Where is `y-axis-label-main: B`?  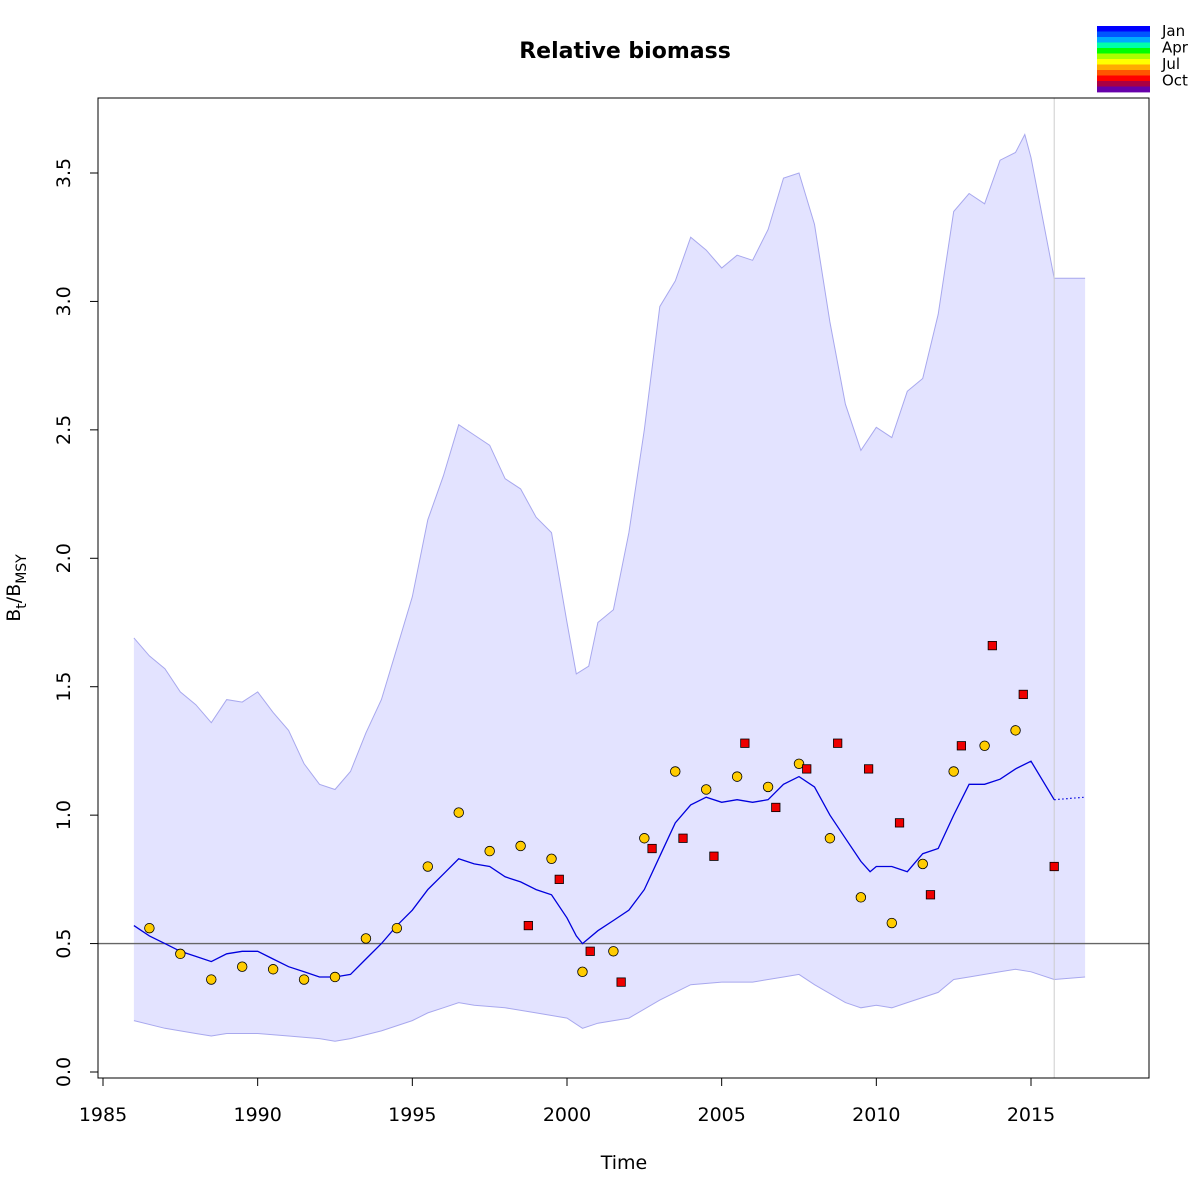
y-axis-label-main: B is located at coordinates (14, 615).